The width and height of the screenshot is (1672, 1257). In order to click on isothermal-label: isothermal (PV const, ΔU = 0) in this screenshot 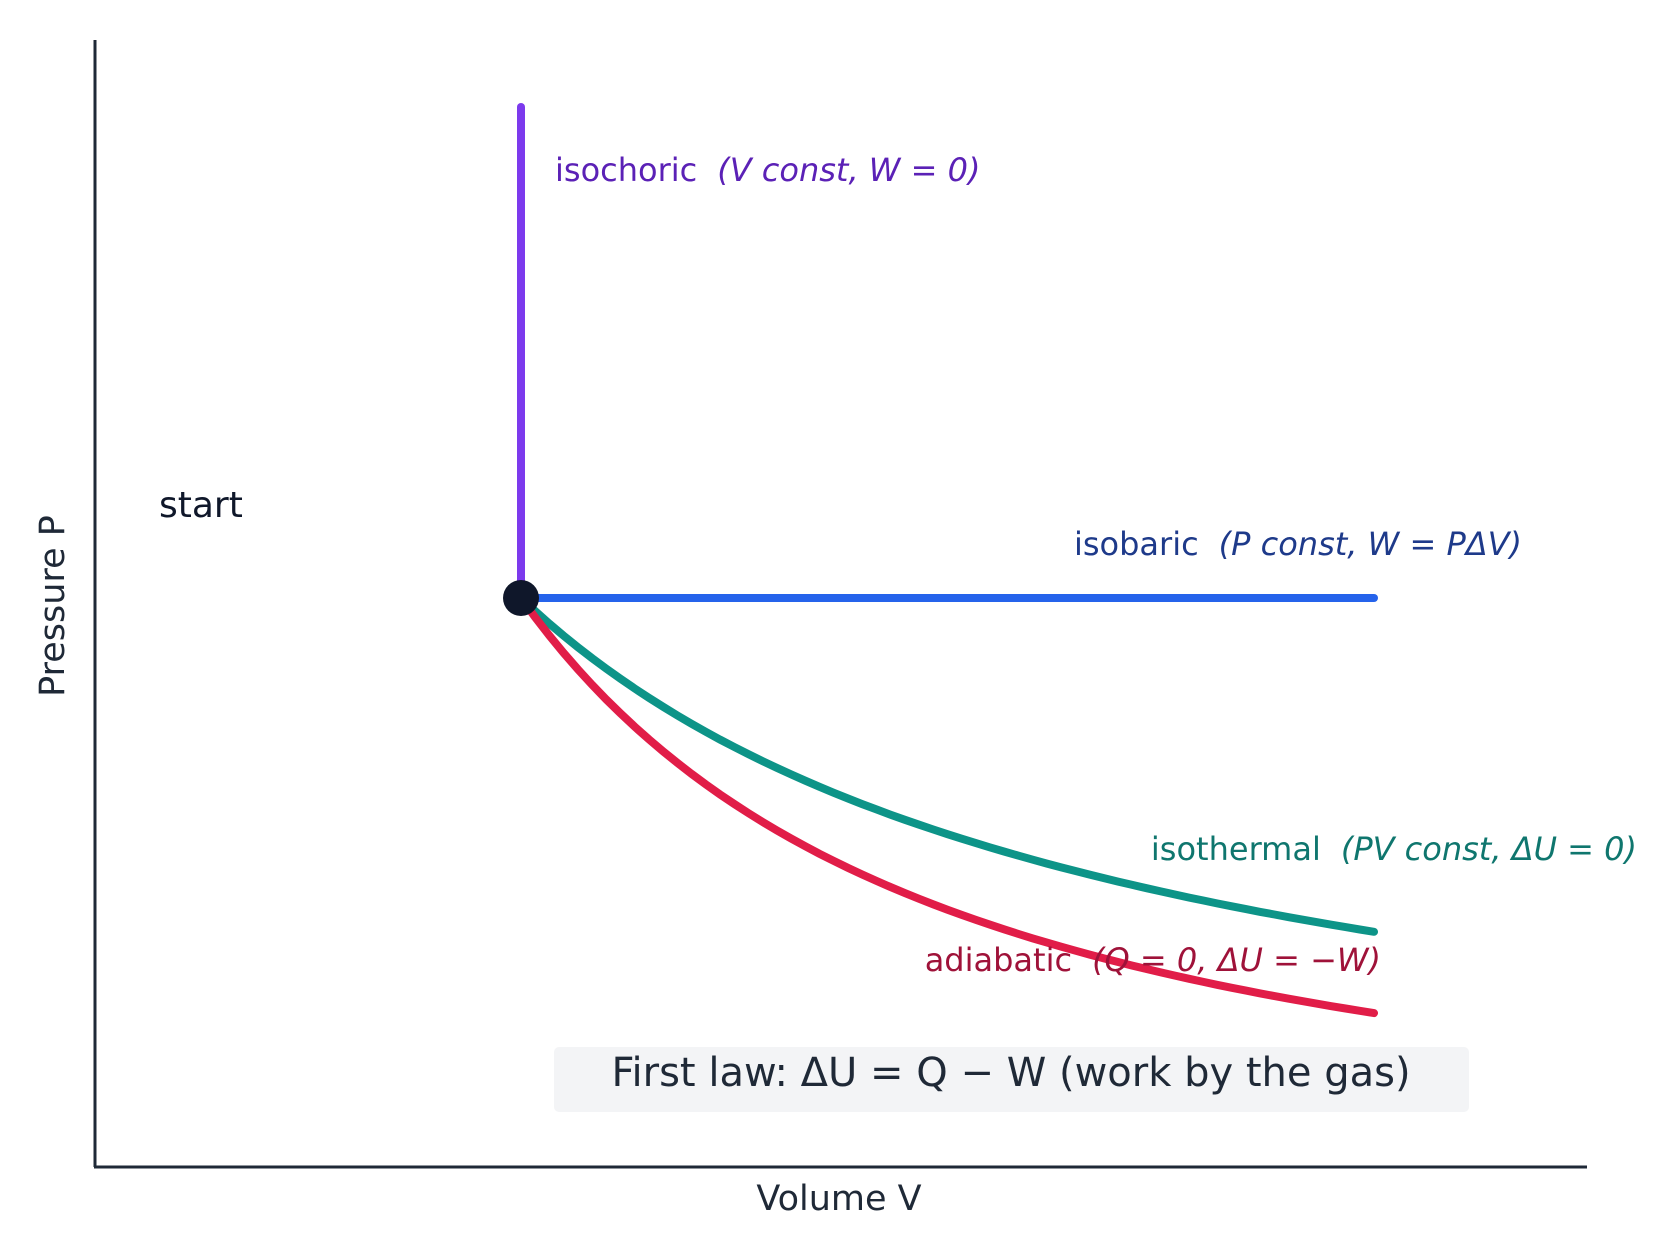, I will do `click(1394, 849)`.